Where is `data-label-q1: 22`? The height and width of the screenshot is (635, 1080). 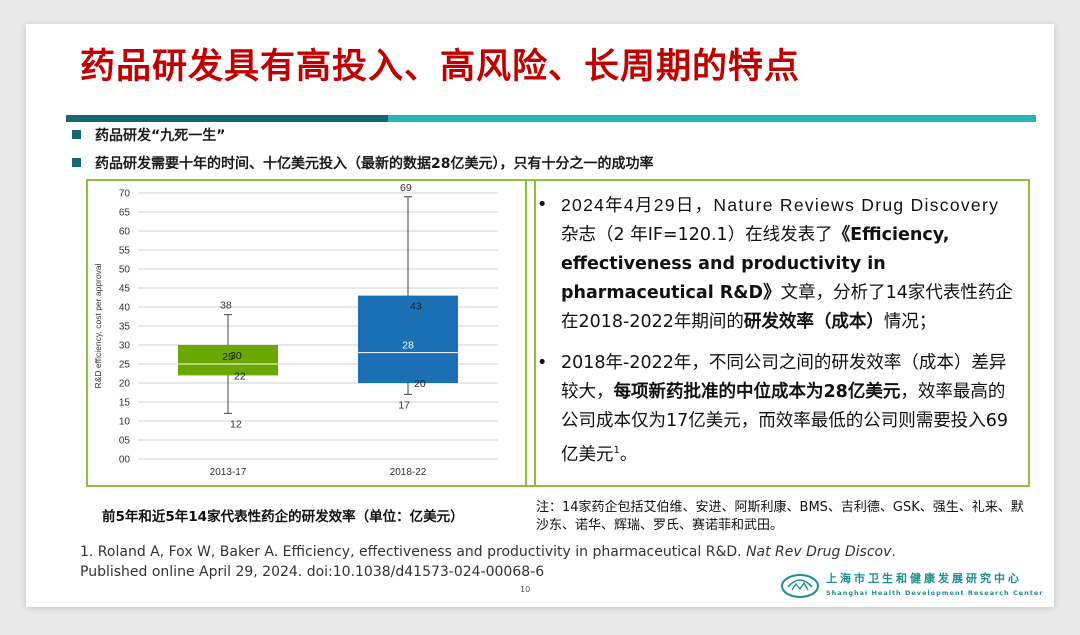
data-label-q1: 22 is located at coordinates (240, 376).